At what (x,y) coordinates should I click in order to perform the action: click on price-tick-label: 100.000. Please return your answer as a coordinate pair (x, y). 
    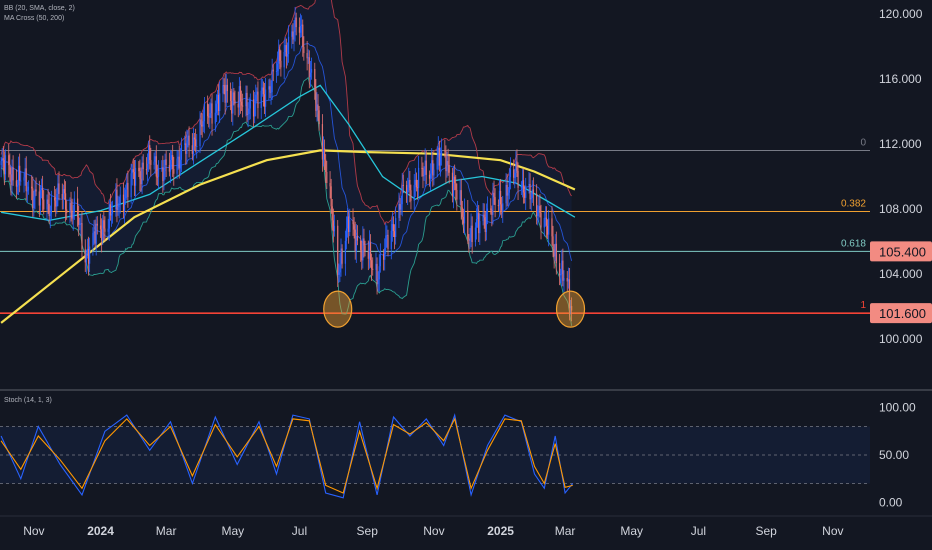
    Looking at the image, I should click on (901, 339).